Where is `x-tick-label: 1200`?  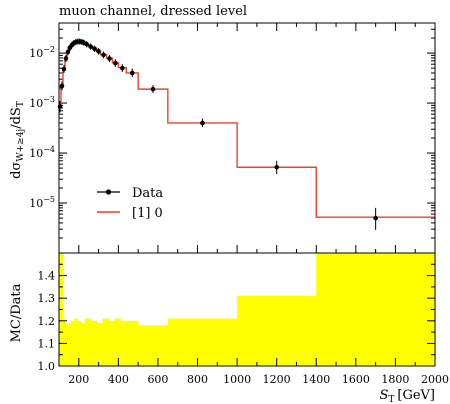
x-tick-label: 1200 is located at coordinates (277, 379).